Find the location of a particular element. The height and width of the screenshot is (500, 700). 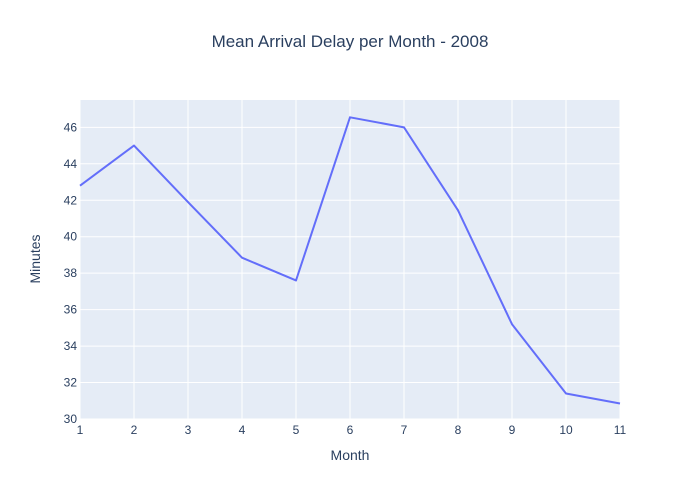

x-axis-title: Month is located at coordinates (350, 455).